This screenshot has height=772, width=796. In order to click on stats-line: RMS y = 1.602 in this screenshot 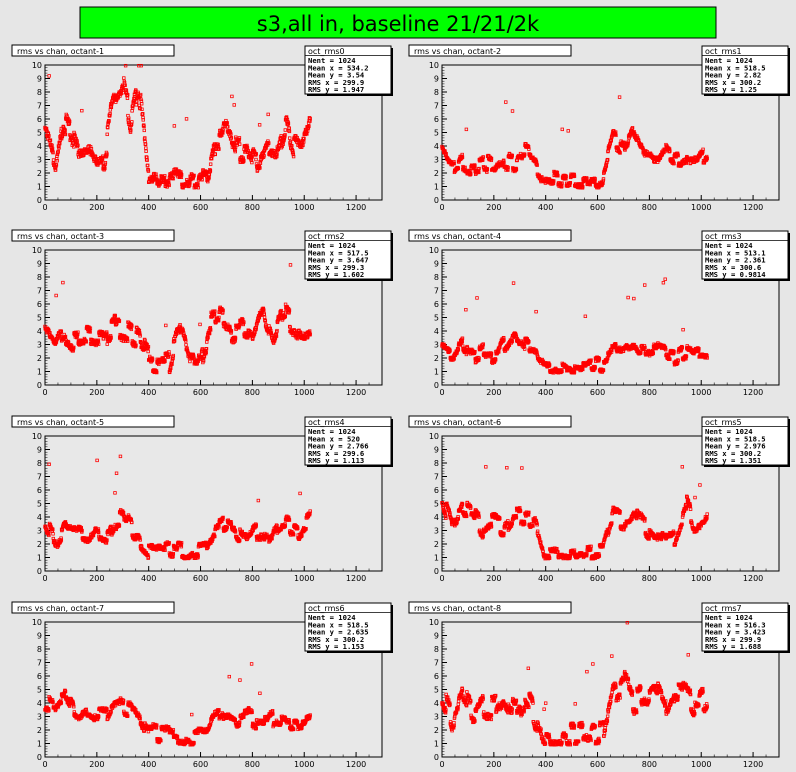, I will do `click(336, 274)`.